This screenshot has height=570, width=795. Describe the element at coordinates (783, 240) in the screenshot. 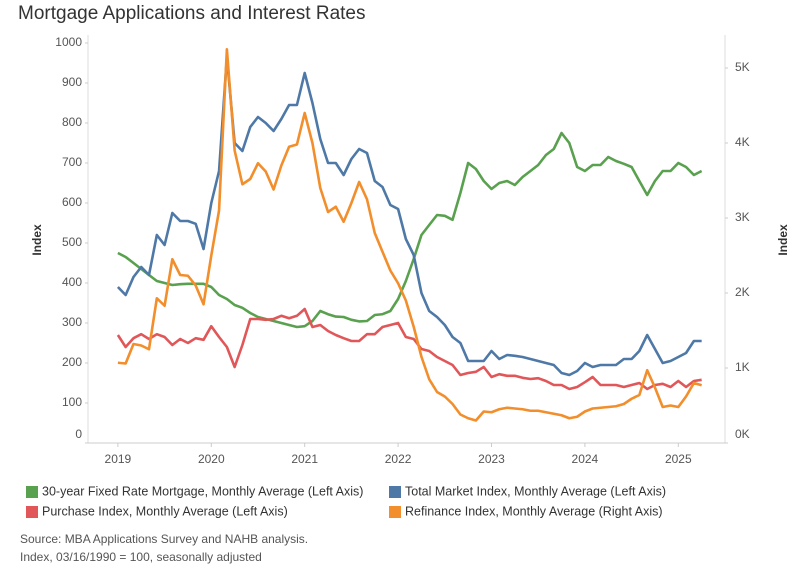

I see `y2-axis-label: Index` at that location.